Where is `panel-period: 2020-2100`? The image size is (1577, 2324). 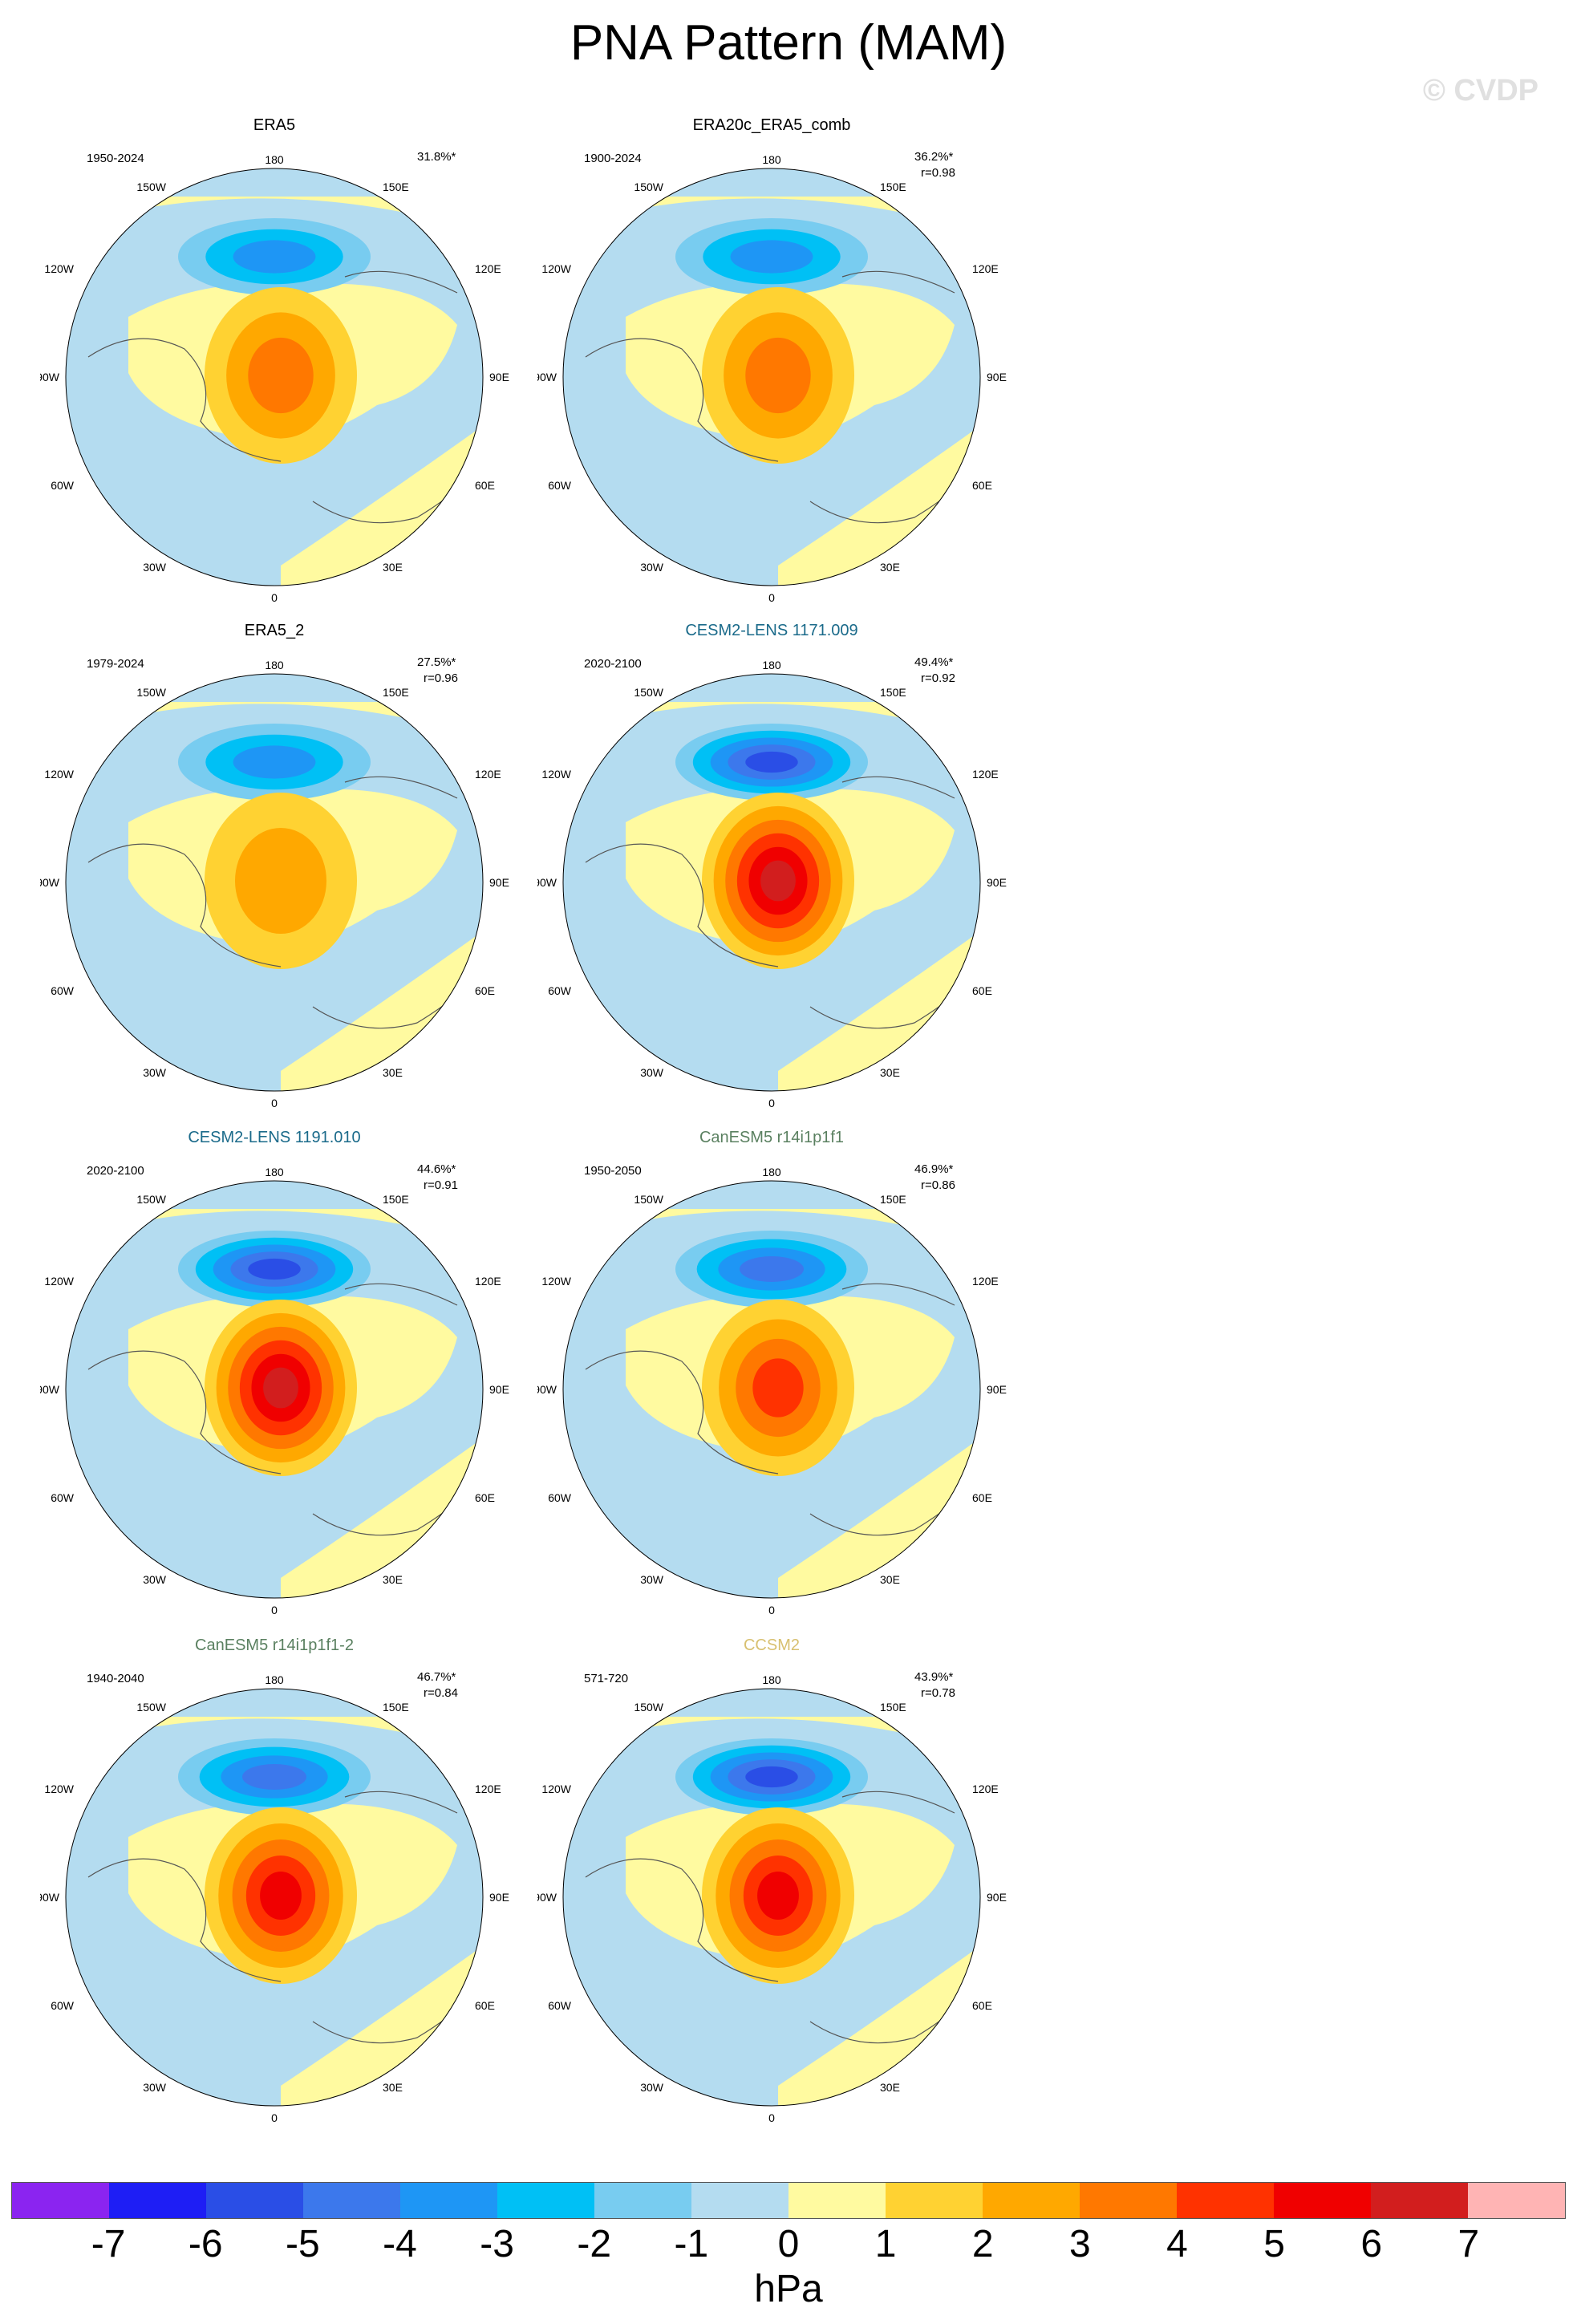 panel-period: 2020-2100 is located at coordinates (115, 1171).